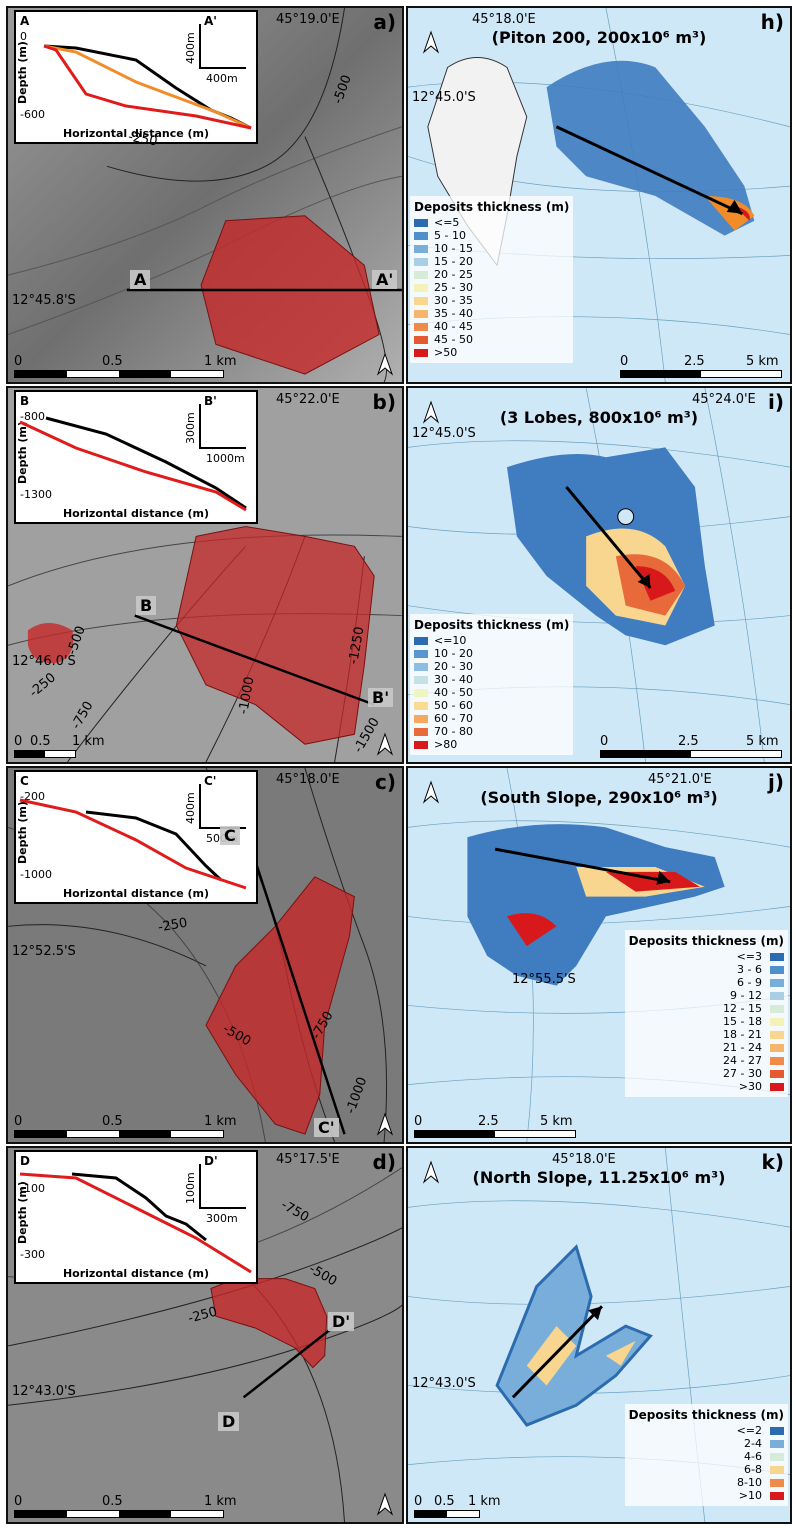 The image size is (796, 1528). What do you see at coordinates (749, 1482) in the screenshot?
I see `legend-label: 8-10` at bounding box center [749, 1482].